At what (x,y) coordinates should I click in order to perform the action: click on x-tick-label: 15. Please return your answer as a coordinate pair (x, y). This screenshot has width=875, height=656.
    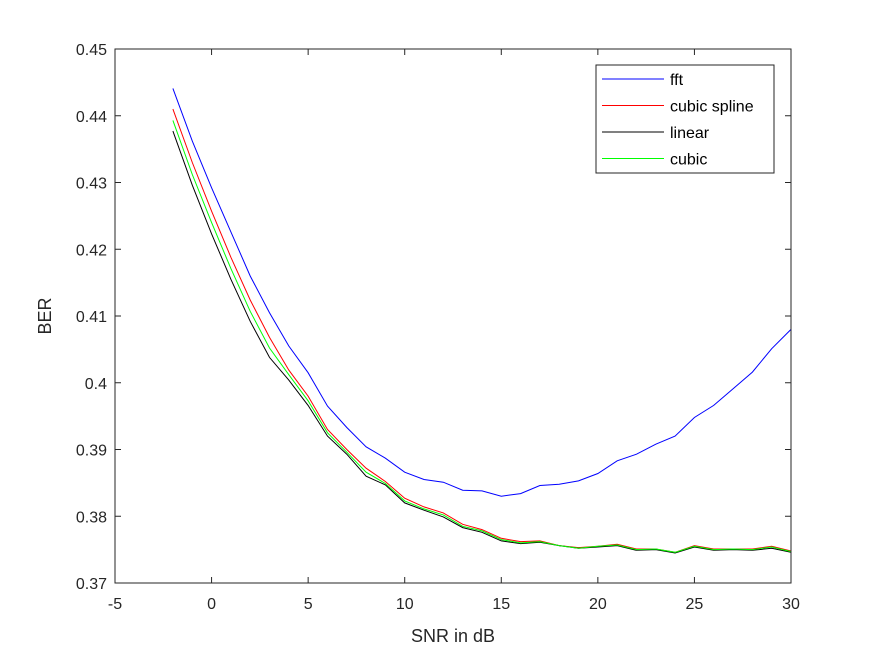
    Looking at the image, I should click on (501, 604).